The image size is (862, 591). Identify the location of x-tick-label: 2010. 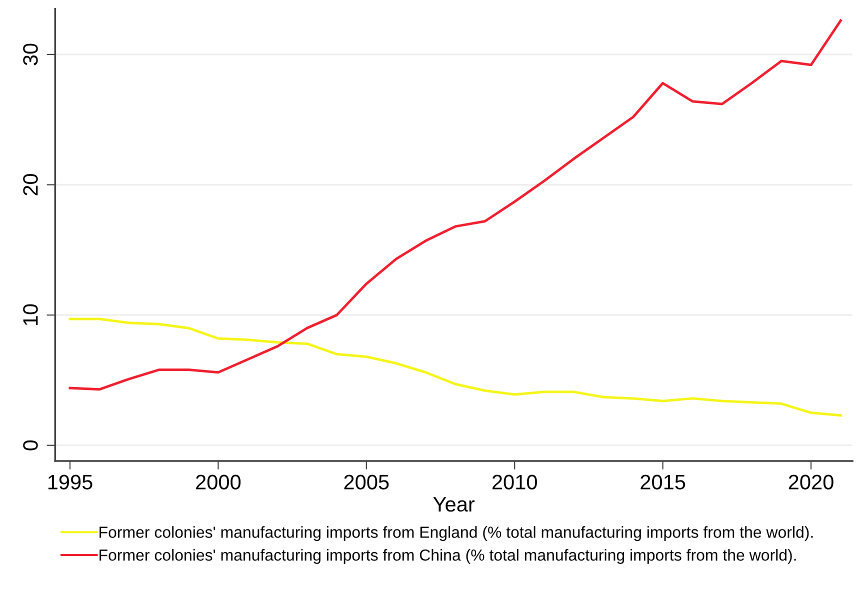
(514, 482).